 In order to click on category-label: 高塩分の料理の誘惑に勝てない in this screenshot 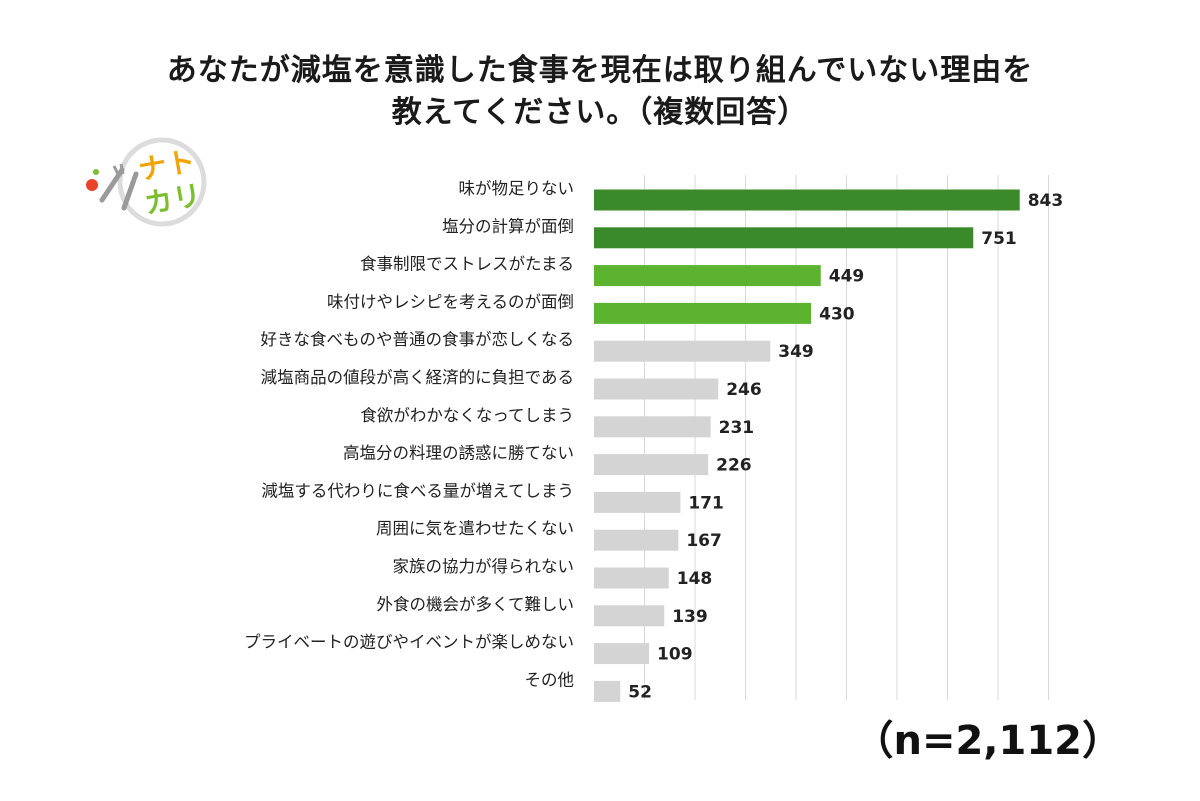, I will do `click(458, 453)`.